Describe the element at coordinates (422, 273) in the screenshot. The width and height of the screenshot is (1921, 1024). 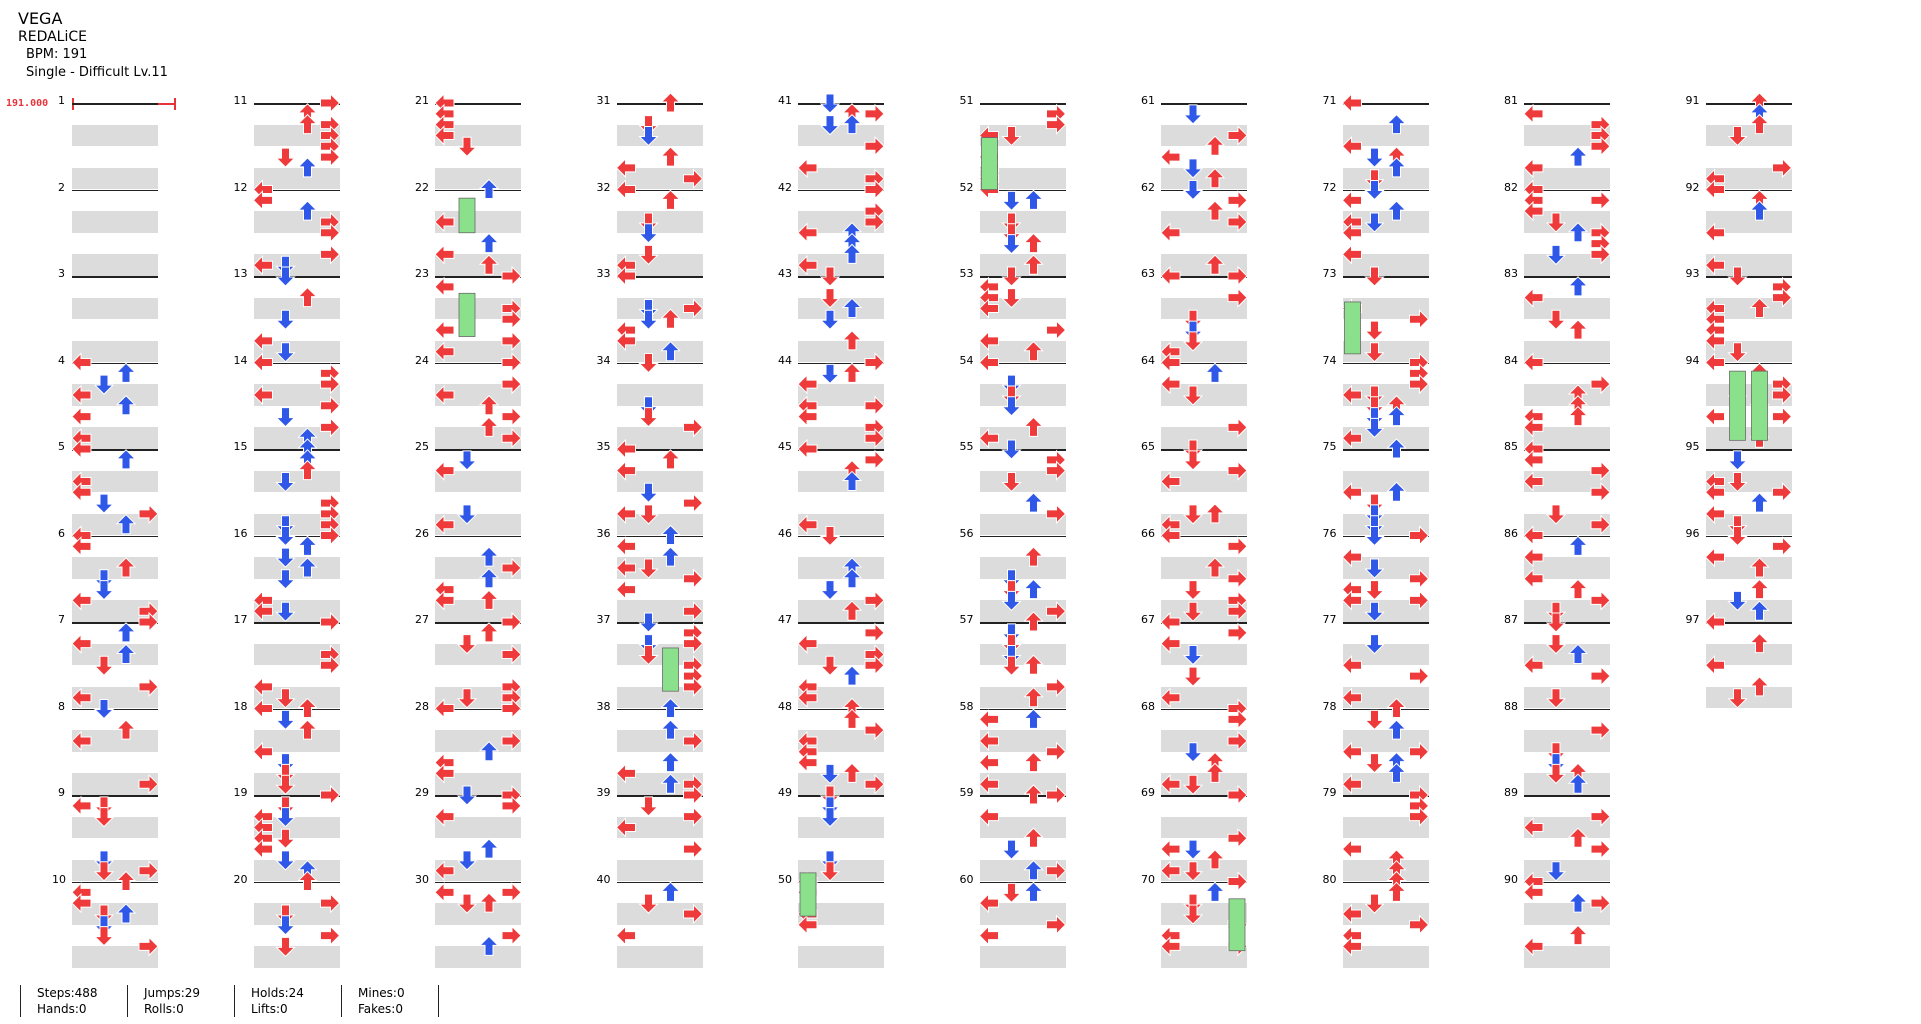
I see `measure-number: 23` at that location.